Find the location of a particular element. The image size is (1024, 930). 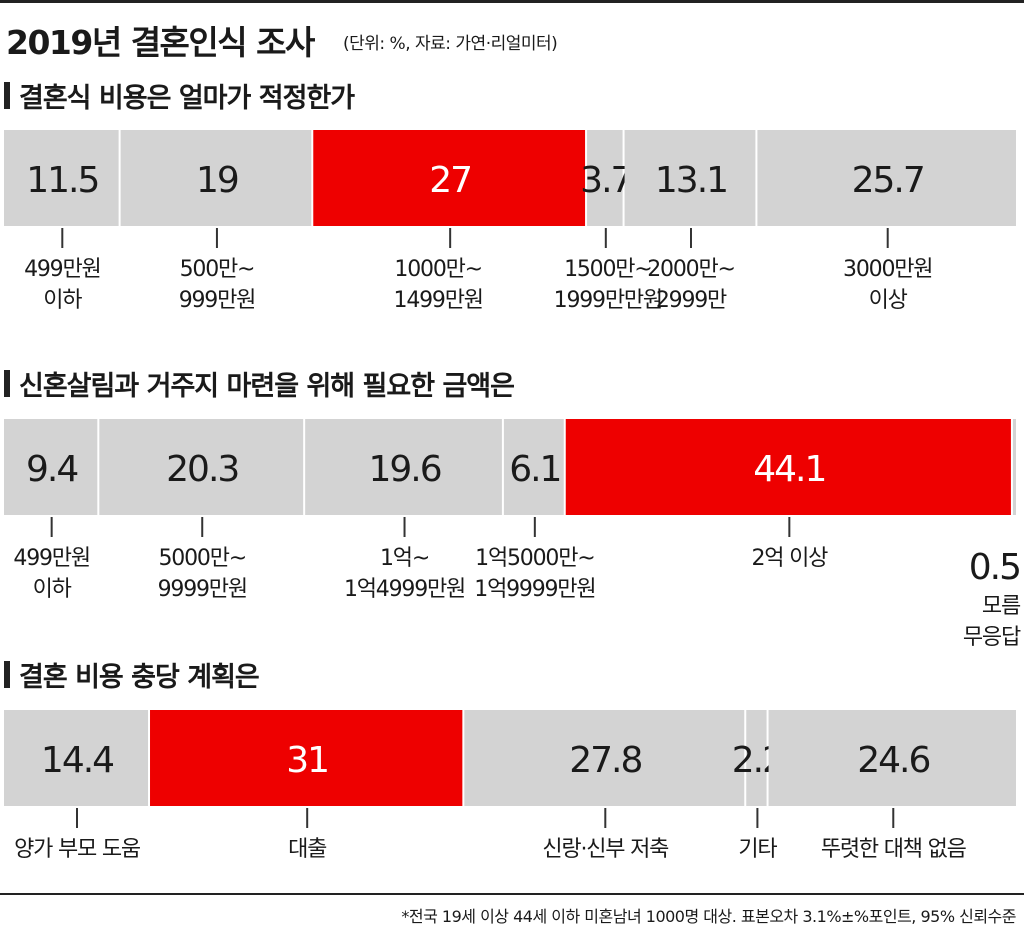

category-label: 신랑·신부 저축 is located at coordinates (605, 849).